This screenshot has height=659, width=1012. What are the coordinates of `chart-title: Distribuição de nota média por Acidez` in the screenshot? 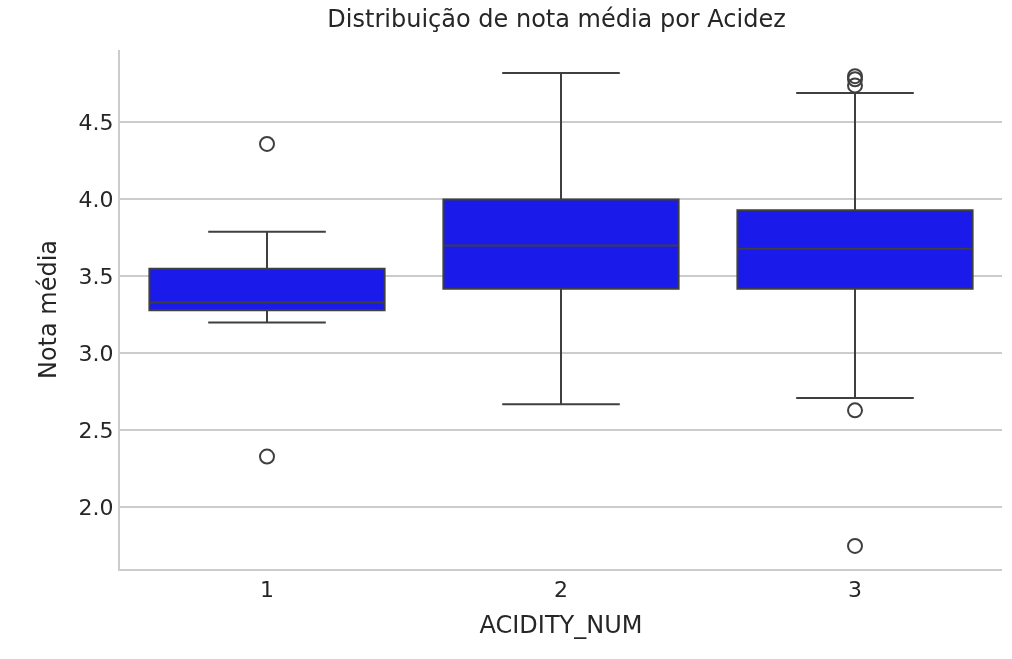 It's located at (556, 18).